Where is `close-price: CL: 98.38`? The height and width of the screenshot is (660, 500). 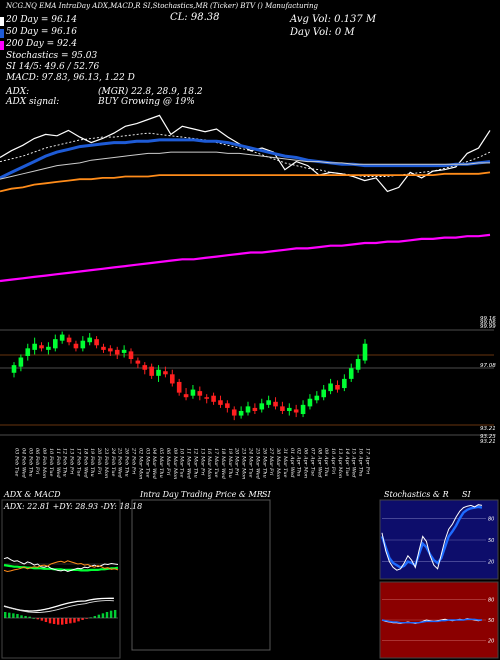 close-price: CL: 98.38 is located at coordinates (195, 17).